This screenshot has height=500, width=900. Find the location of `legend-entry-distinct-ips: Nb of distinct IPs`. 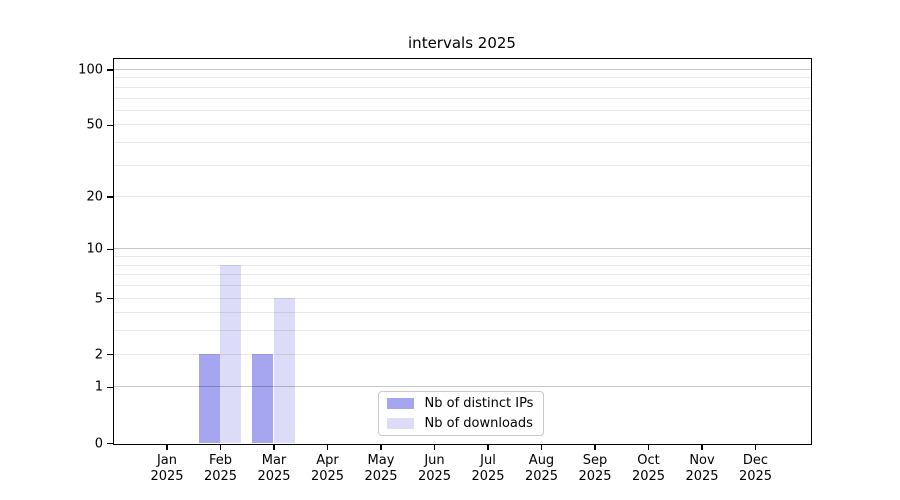

legend-entry-distinct-ips: Nb of distinct IPs is located at coordinates (460, 403).